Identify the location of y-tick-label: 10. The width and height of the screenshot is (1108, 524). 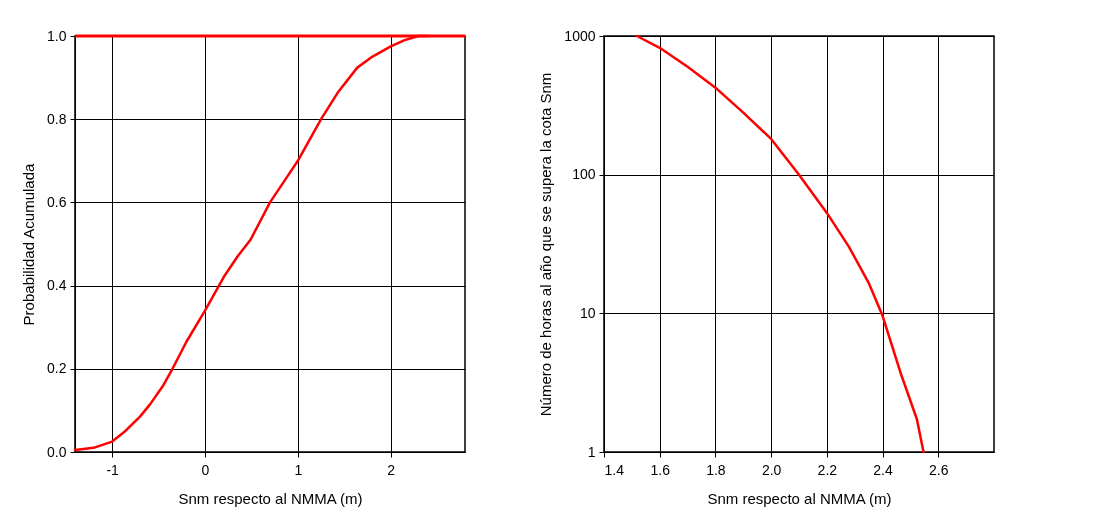
(587, 312).